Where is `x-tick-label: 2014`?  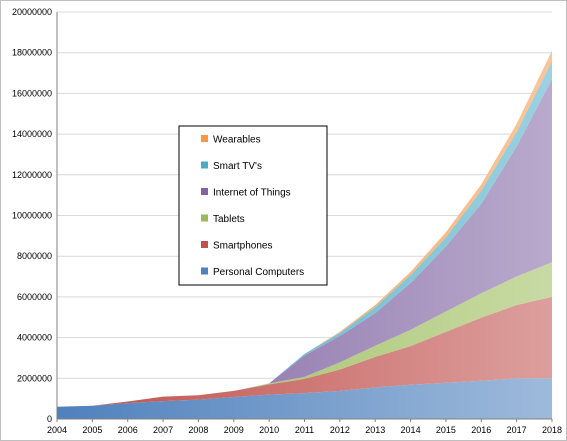 x-tick-label: 2014 is located at coordinates (411, 430).